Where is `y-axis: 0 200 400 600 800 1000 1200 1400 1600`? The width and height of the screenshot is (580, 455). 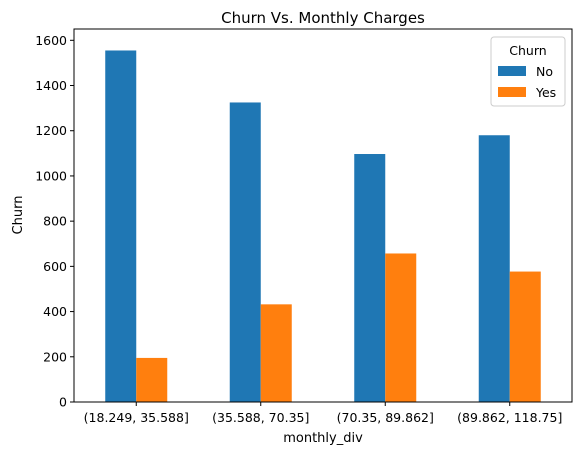 y-axis: 0 200 400 600 800 1000 1200 1400 1600 is located at coordinates (54, 221).